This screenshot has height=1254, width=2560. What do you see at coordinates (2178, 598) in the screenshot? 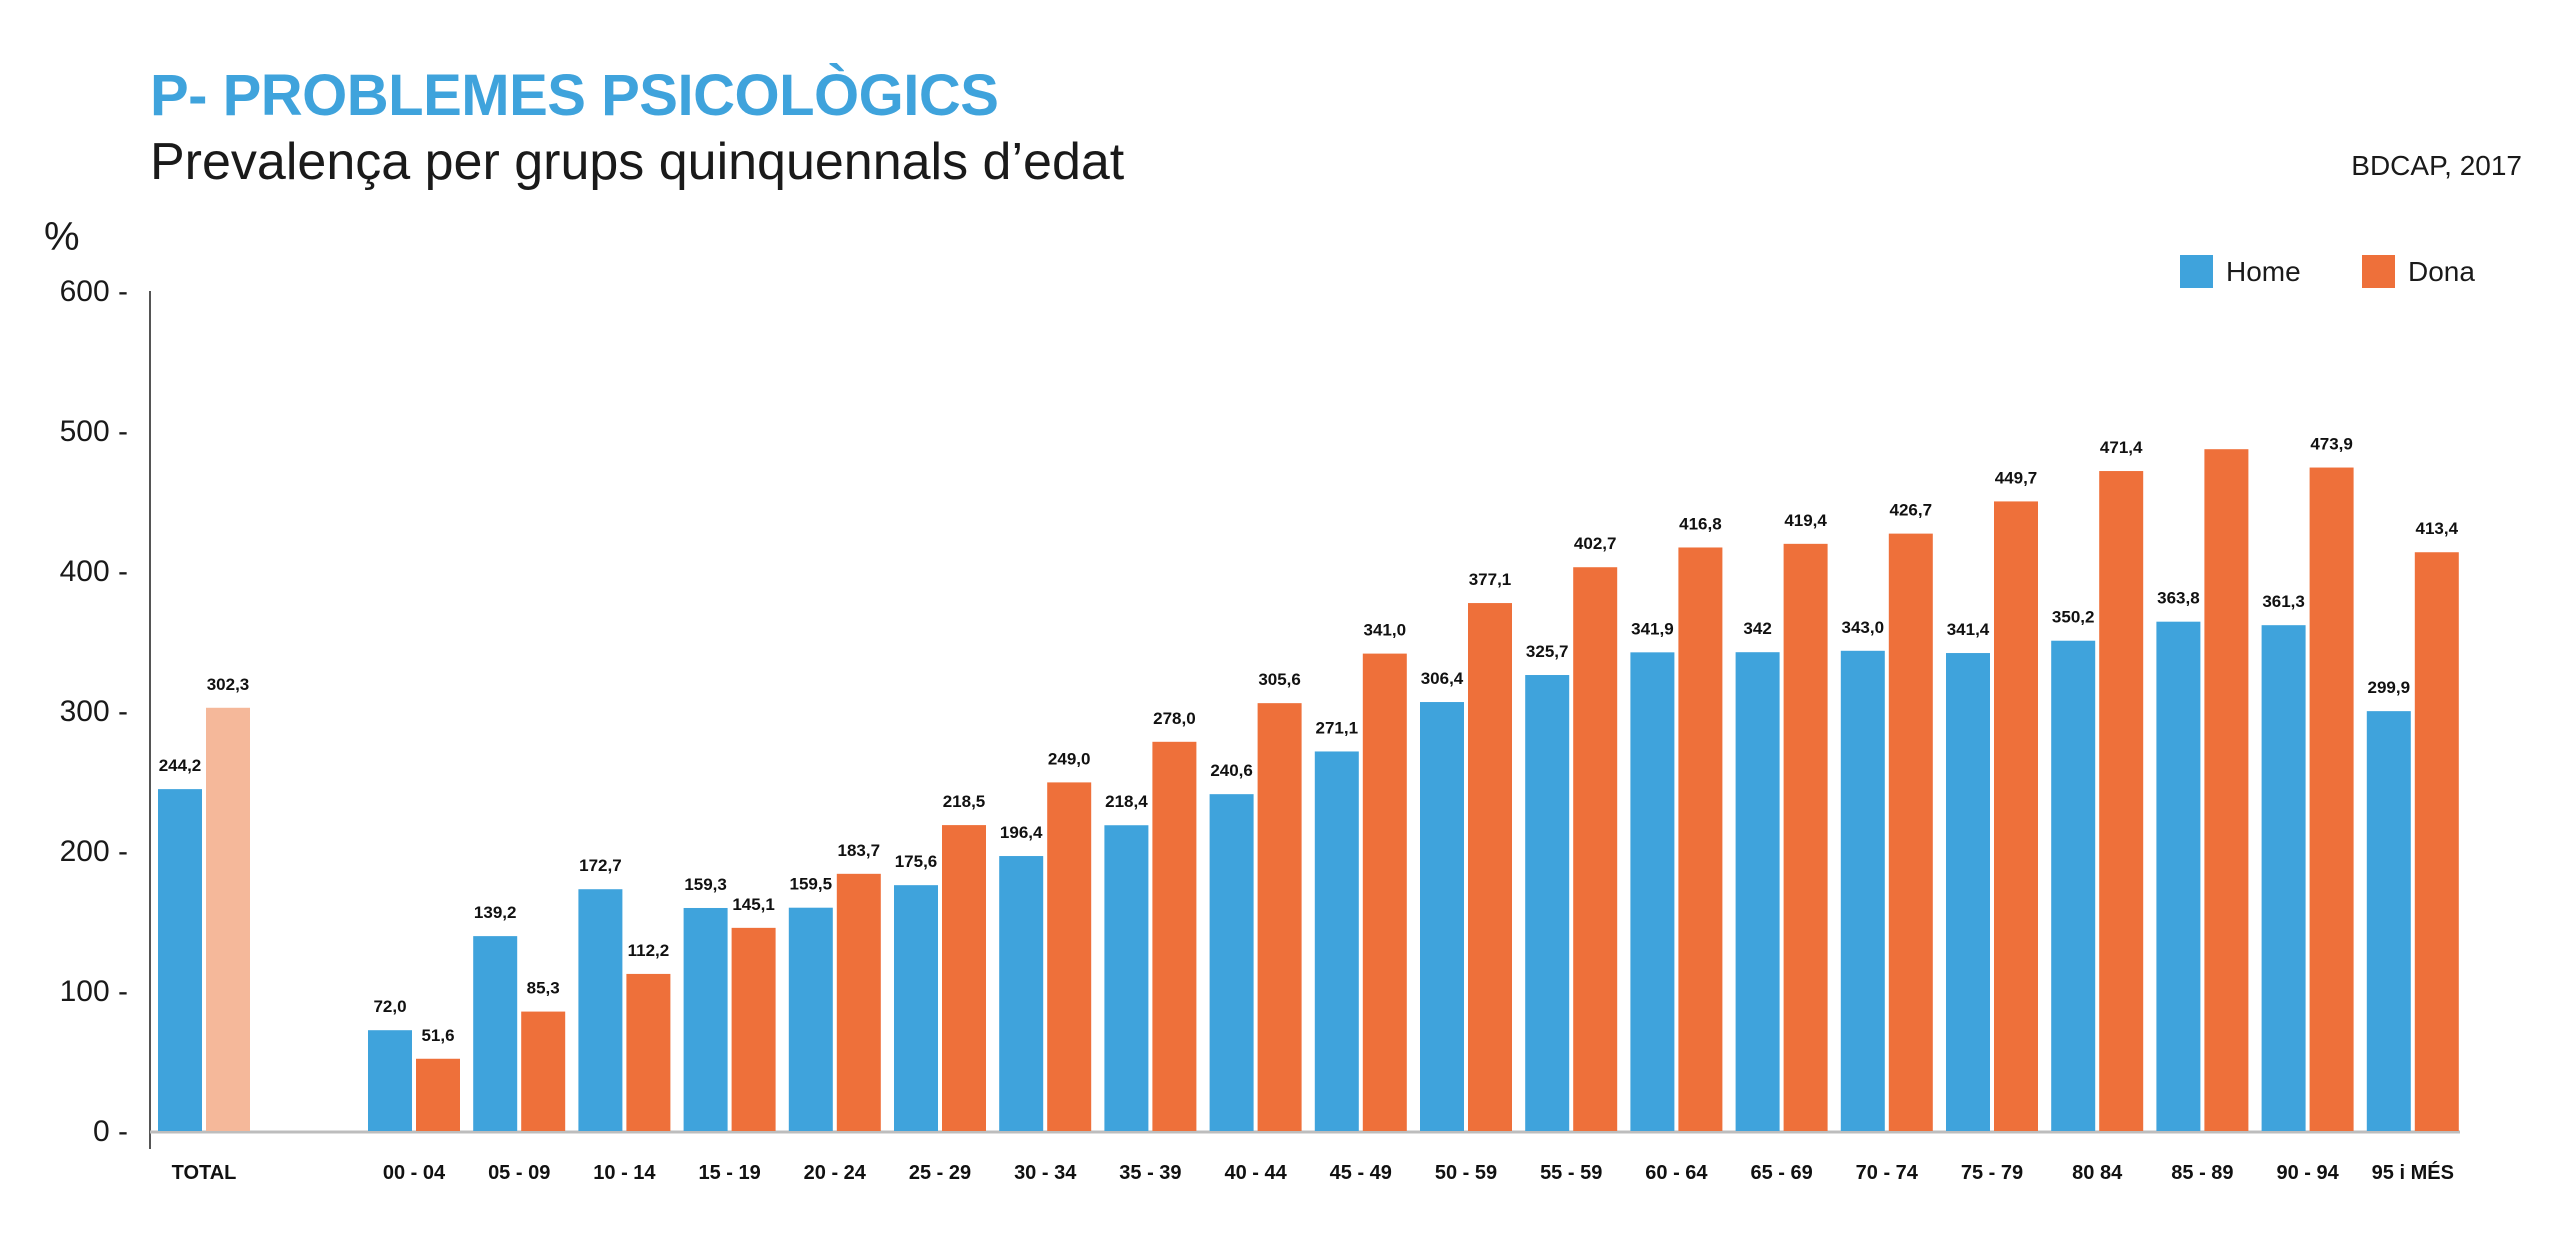
I see `value-label-home: 363,8` at bounding box center [2178, 598].